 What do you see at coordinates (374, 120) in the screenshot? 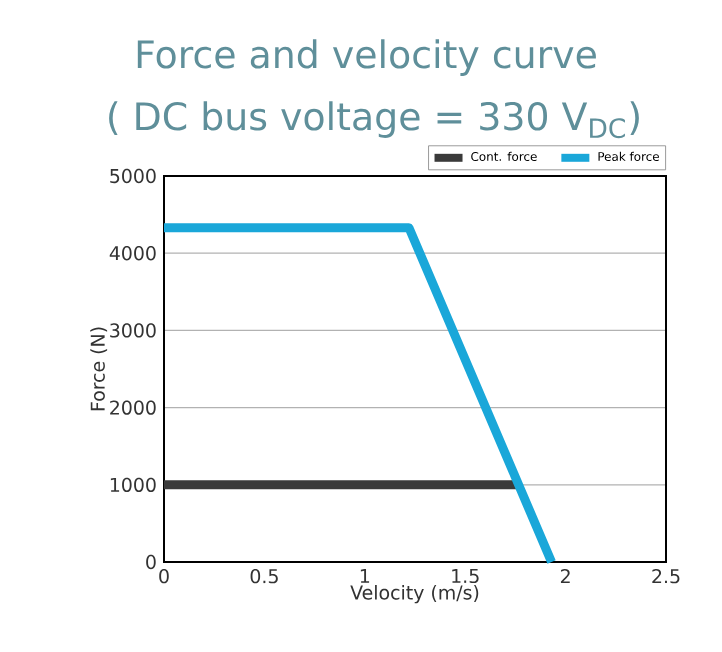
I see `chart-subtitle: ( DC bus voltage = 330 V$_{DC}$)` at bounding box center [374, 120].